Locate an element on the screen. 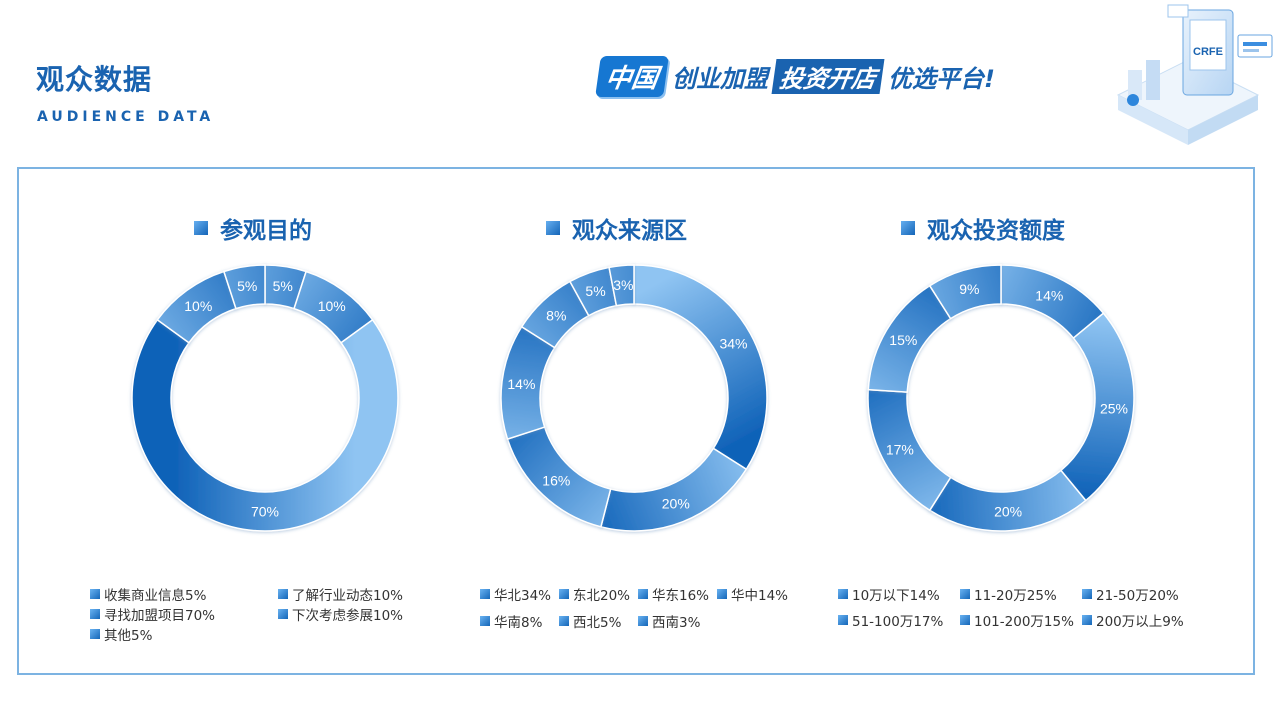 Image resolution: width=1277 pixels, height=717 pixels. legend-label: 华东16% is located at coordinates (681, 596).